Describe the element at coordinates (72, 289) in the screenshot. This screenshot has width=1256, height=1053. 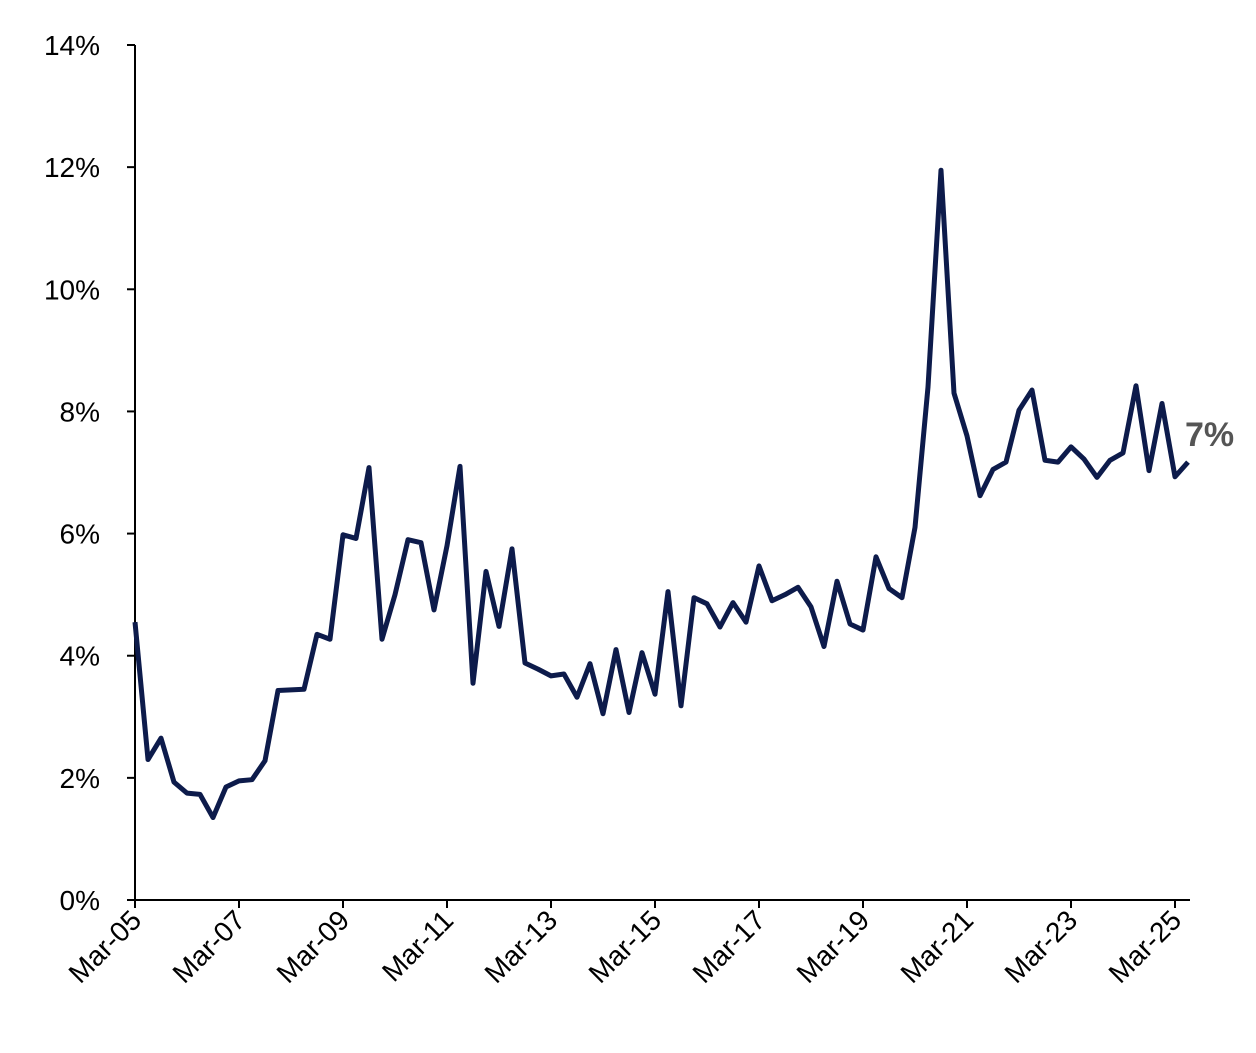
I see `y-tick-label: 10%` at that location.